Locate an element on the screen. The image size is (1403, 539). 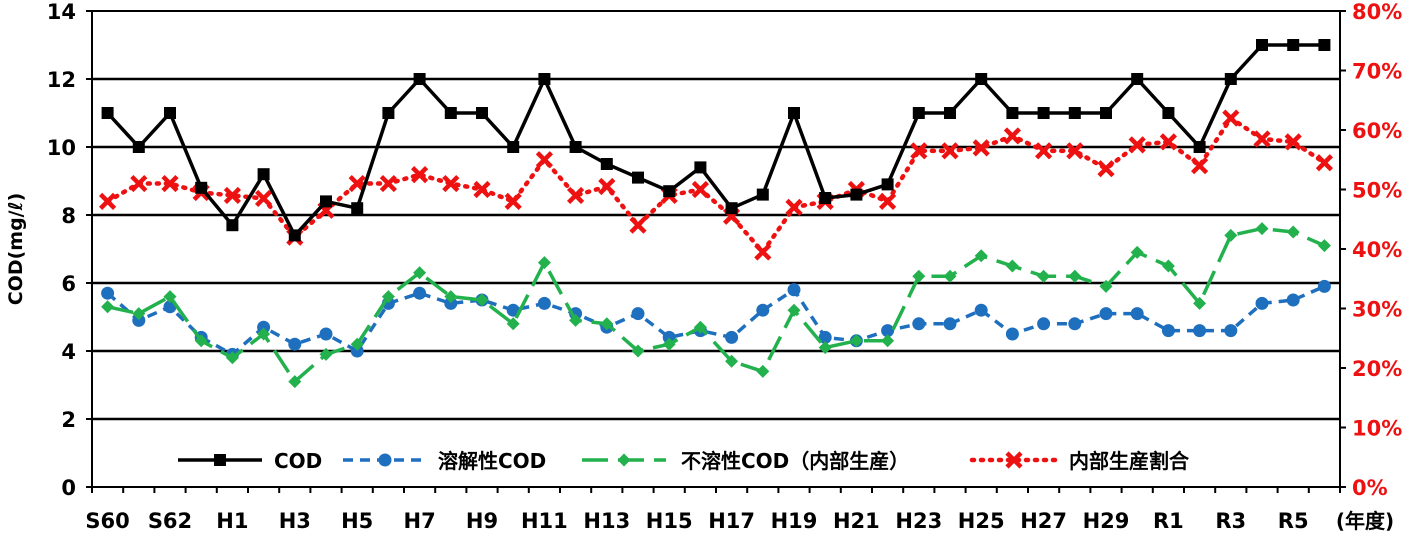
legend-item: 内部生産割合 is located at coordinates (1079, 461).